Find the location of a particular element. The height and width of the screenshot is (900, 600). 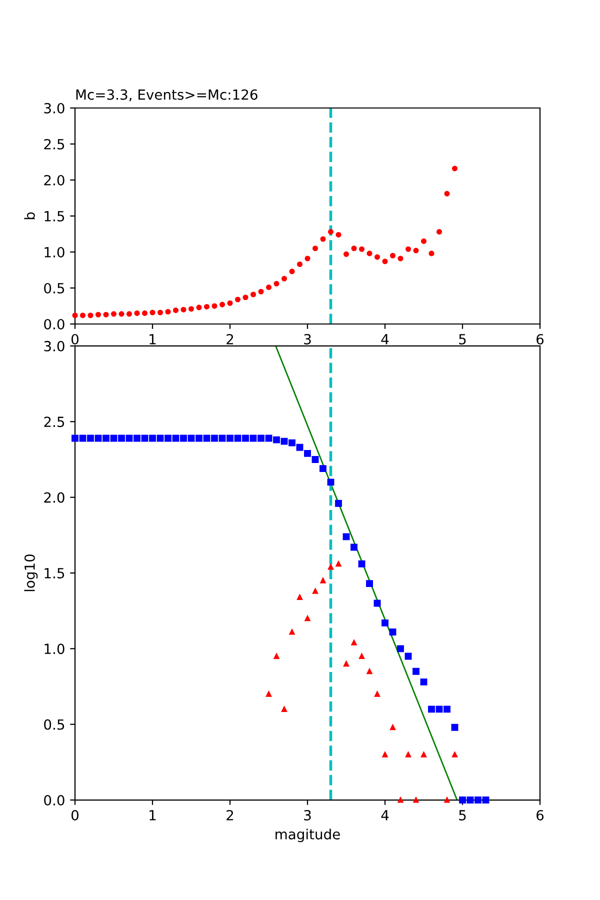

chart-title: Mc=3.3, Events>=Mc:126 is located at coordinates (167, 95).